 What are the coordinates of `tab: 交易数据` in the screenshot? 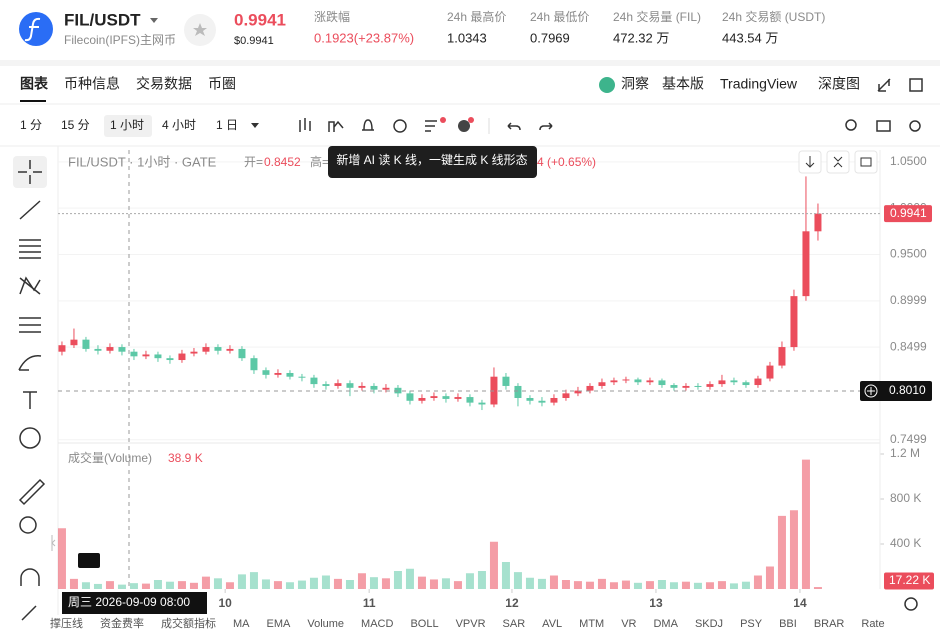 It's located at (164, 84).